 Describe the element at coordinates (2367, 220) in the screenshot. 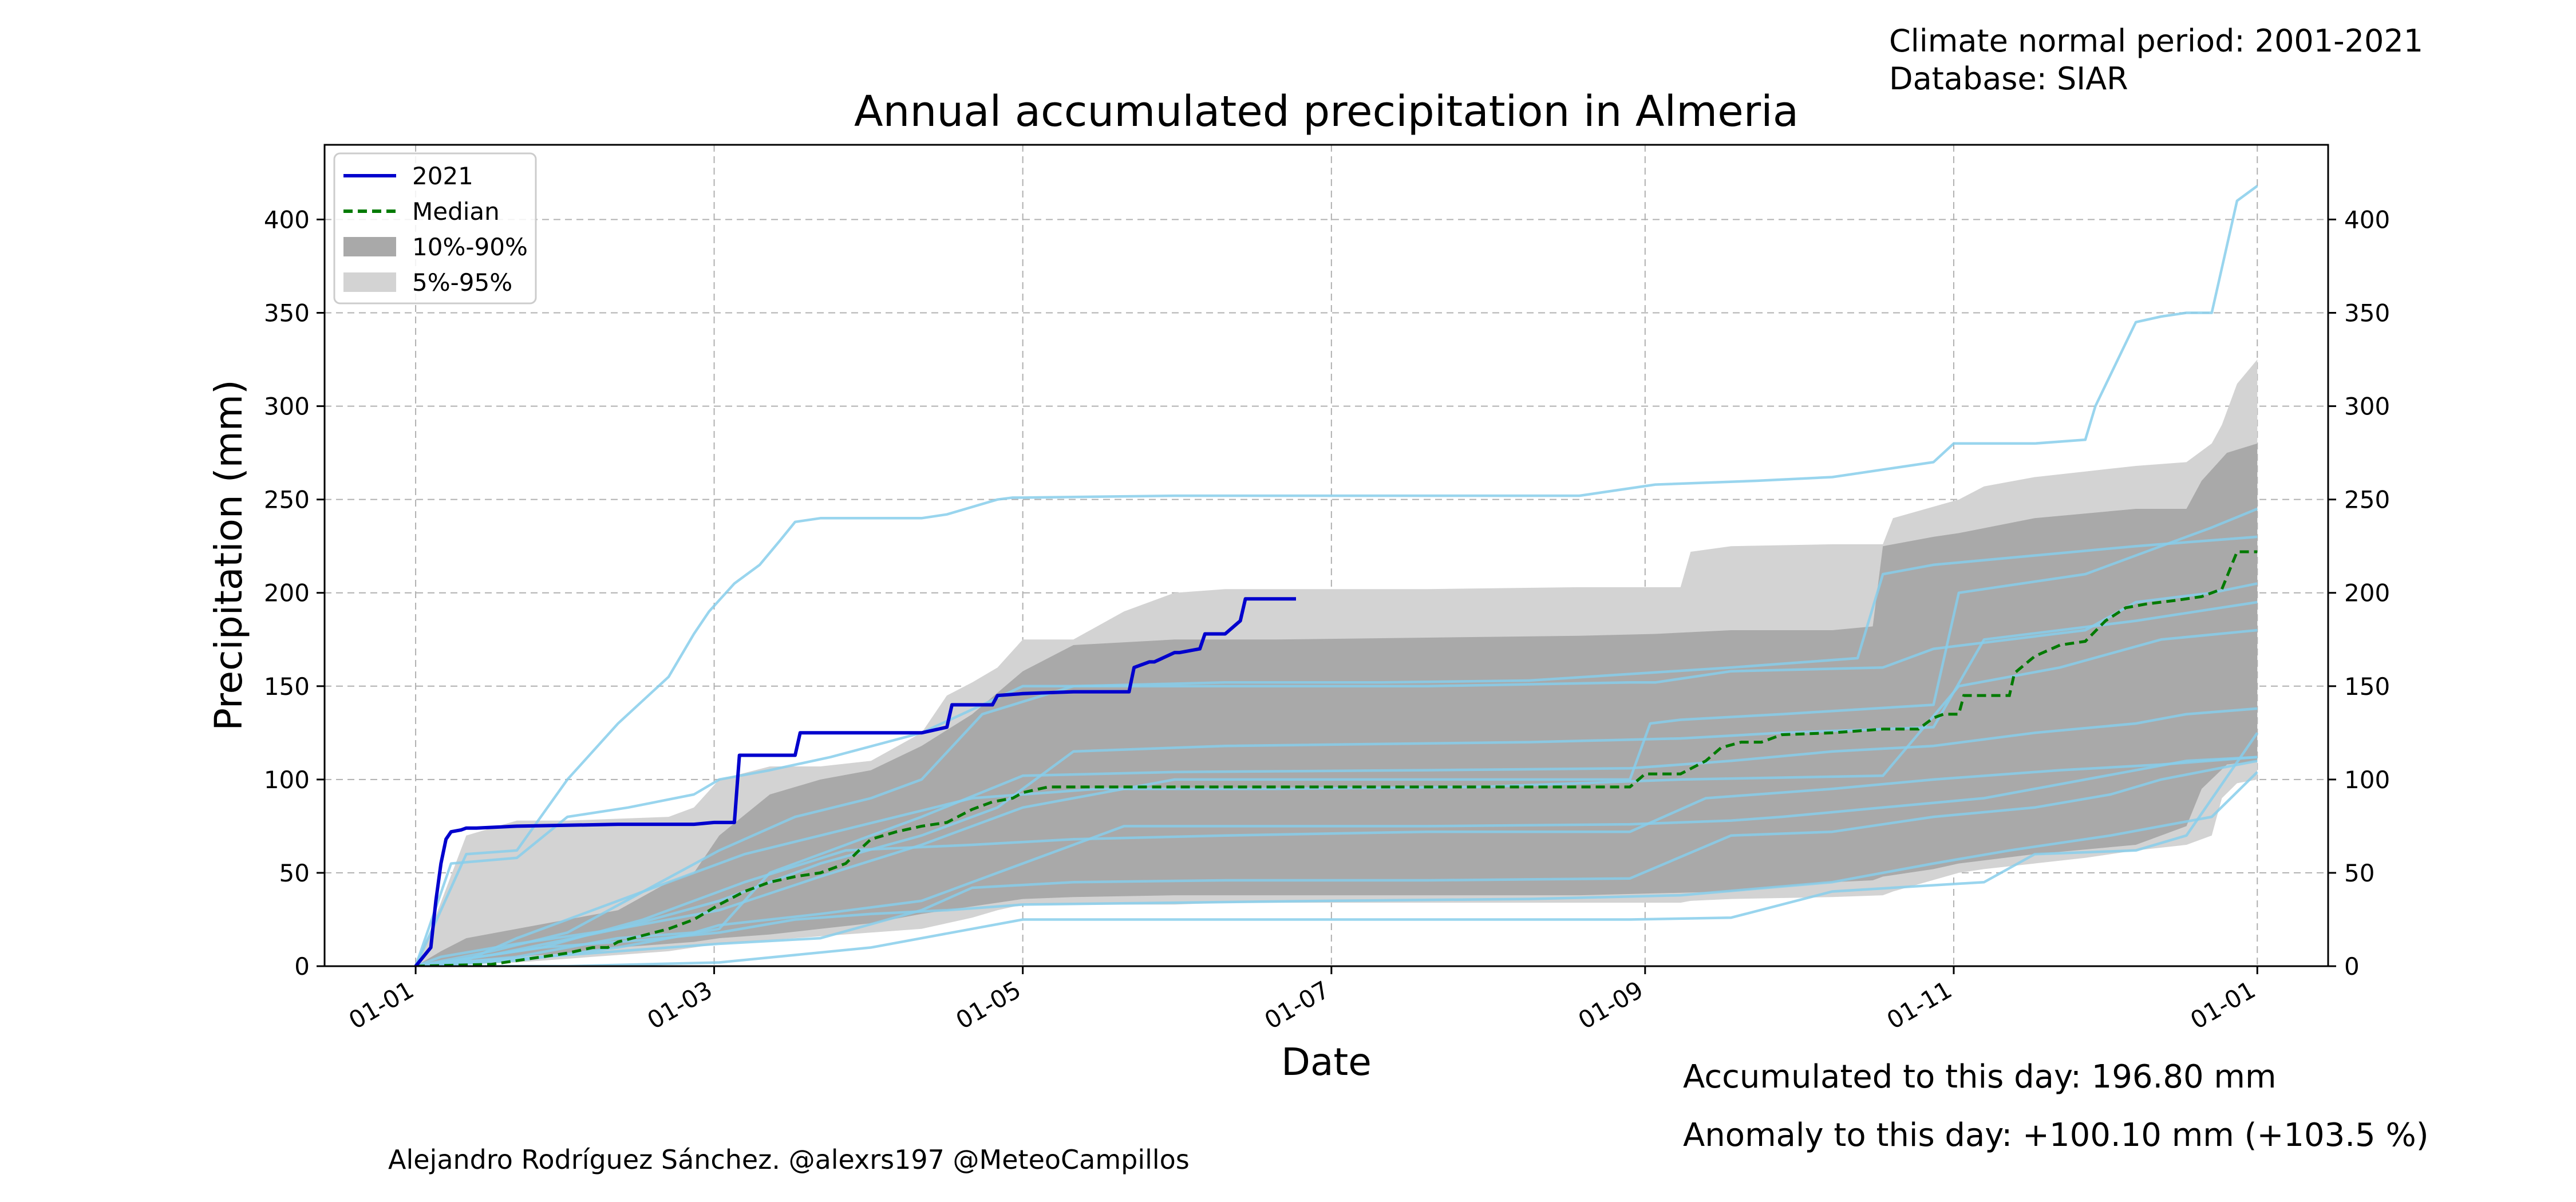

I see `y-tick-label-right-400: 400` at that location.